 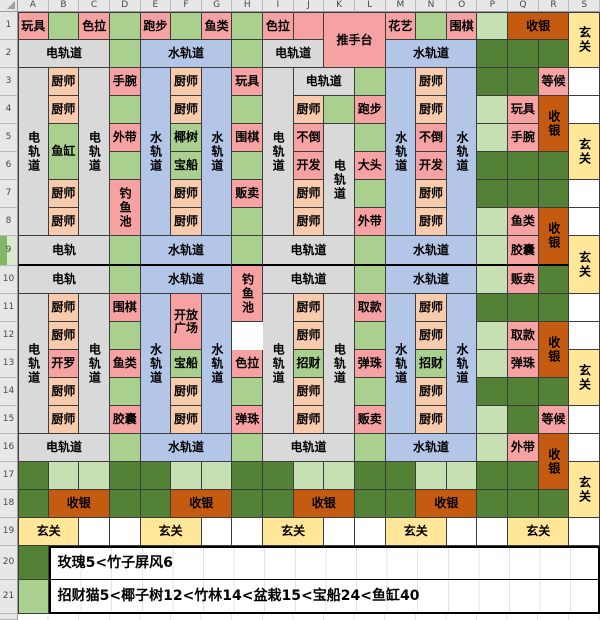 I want to click on cell-N11: 厨师, so click(x=431, y=308).